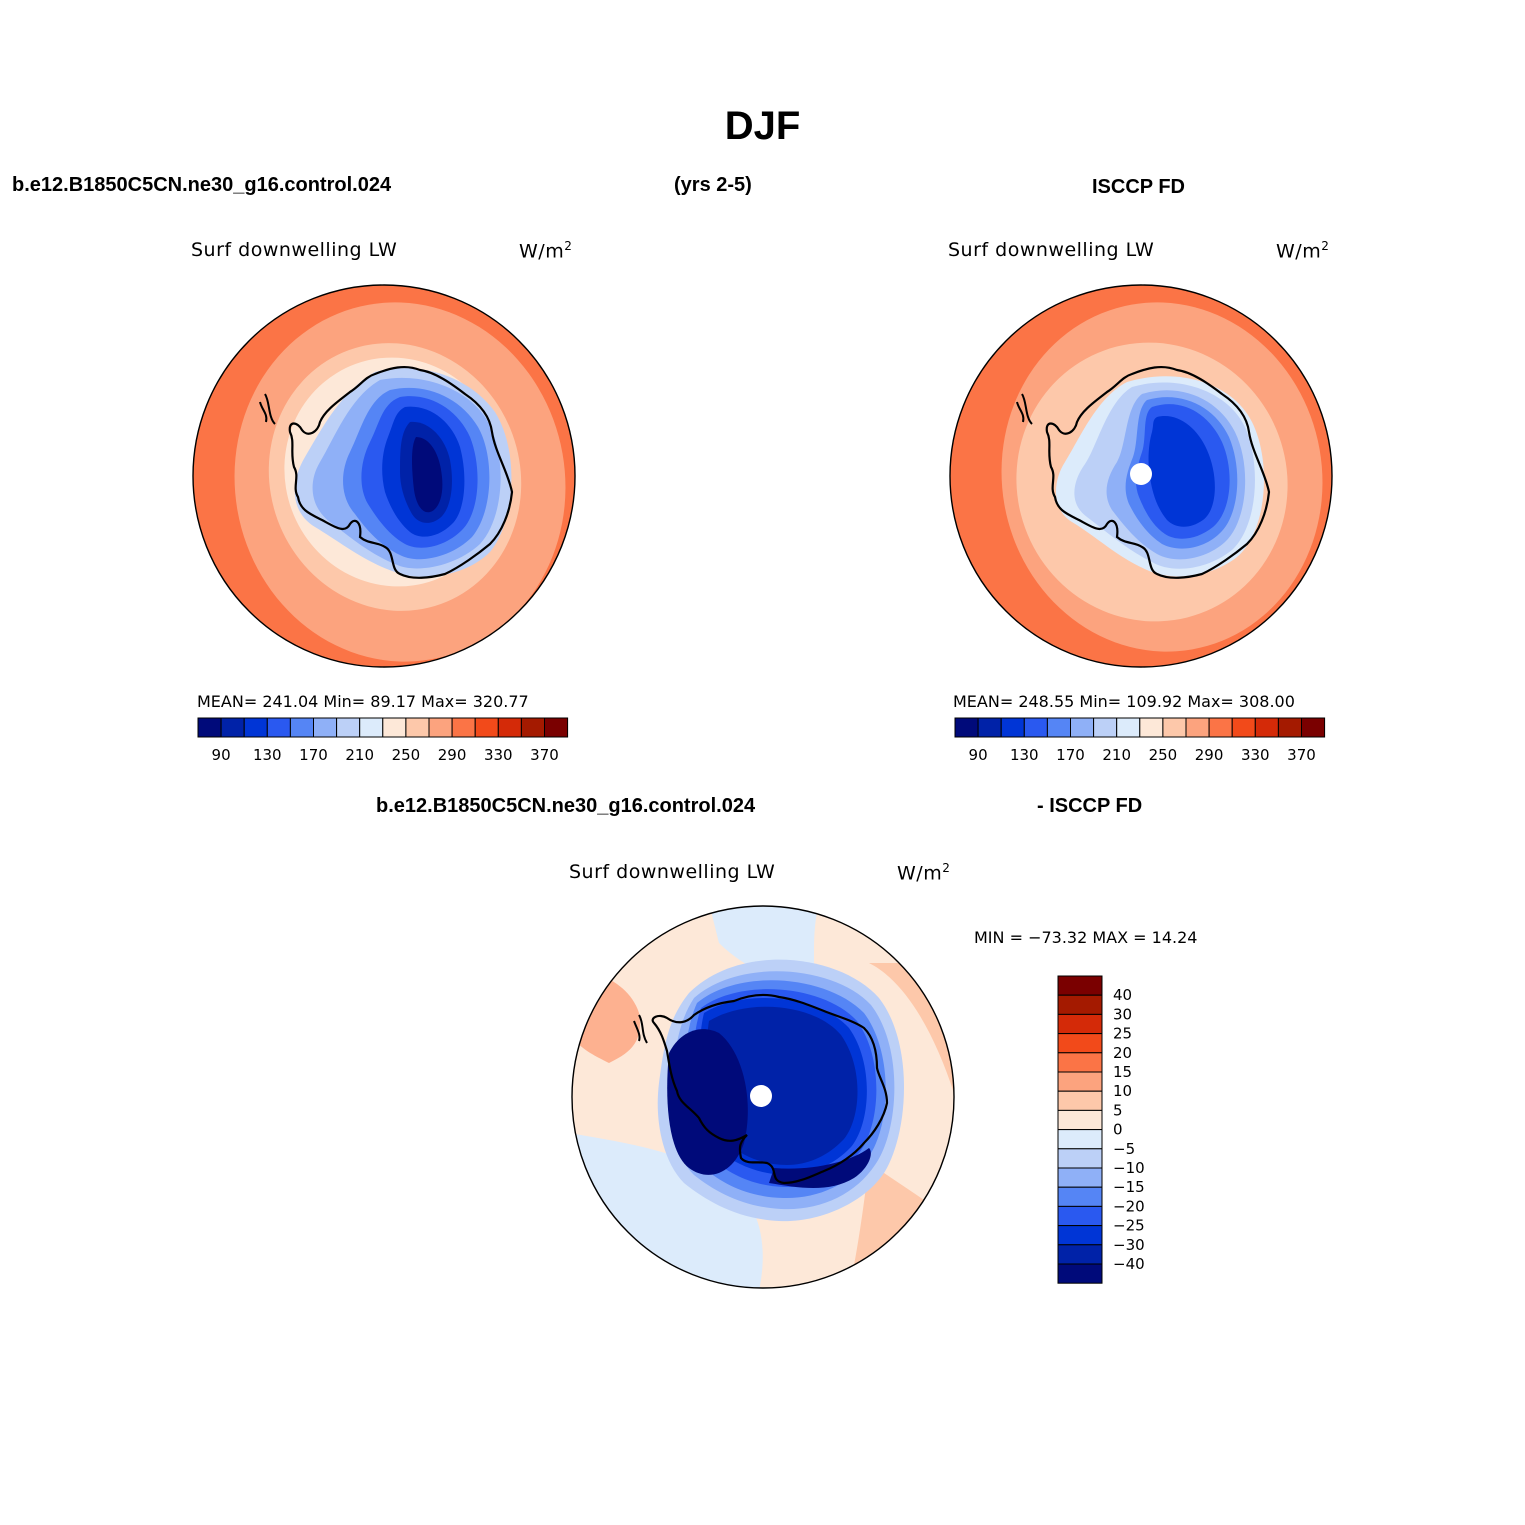 Image resolution: width=1525 pixels, height=1525 pixels. Describe the element at coordinates (498, 755) in the screenshot. I see `model-colorbar-label: 330` at that location.